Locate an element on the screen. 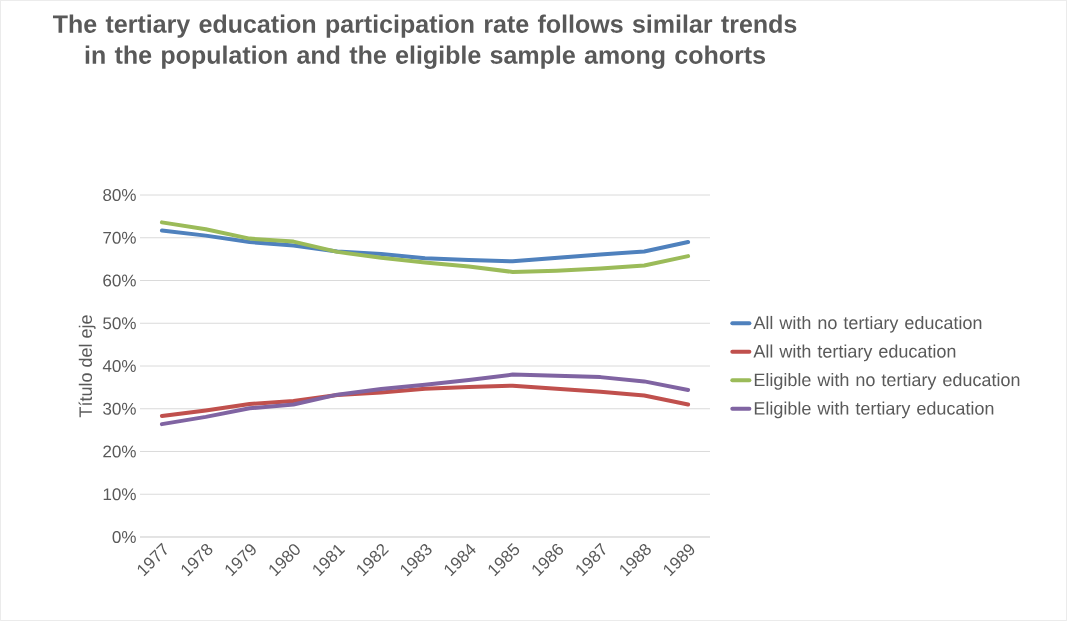 The height and width of the screenshot is (621, 1067). chart-title: The tertiary education participation rate follows similar trends in the population and the eligible sample among cohorts is located at coordinates (424, 41).